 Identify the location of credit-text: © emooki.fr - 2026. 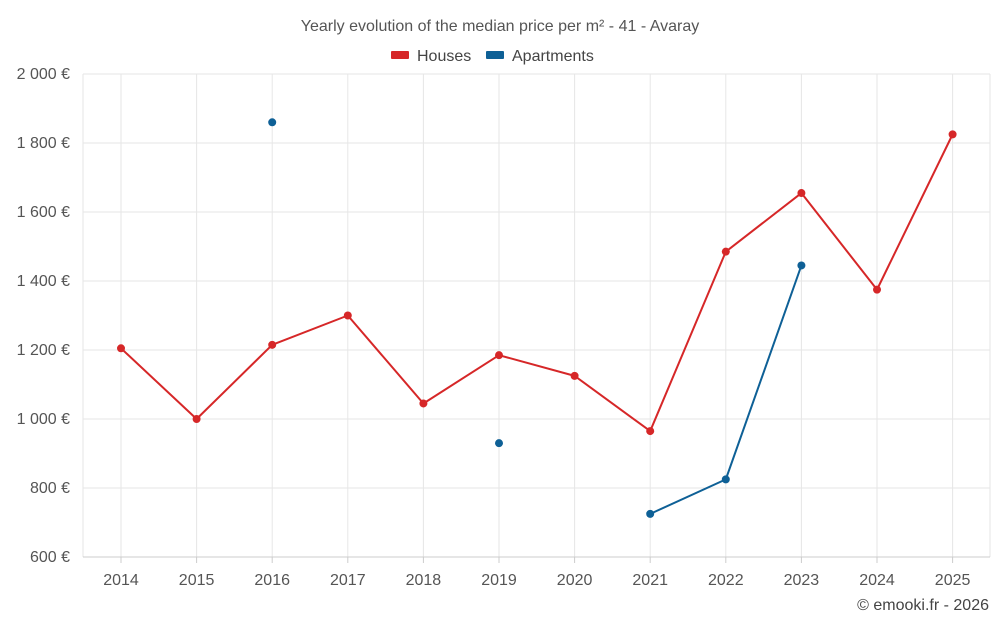
(923, 605).